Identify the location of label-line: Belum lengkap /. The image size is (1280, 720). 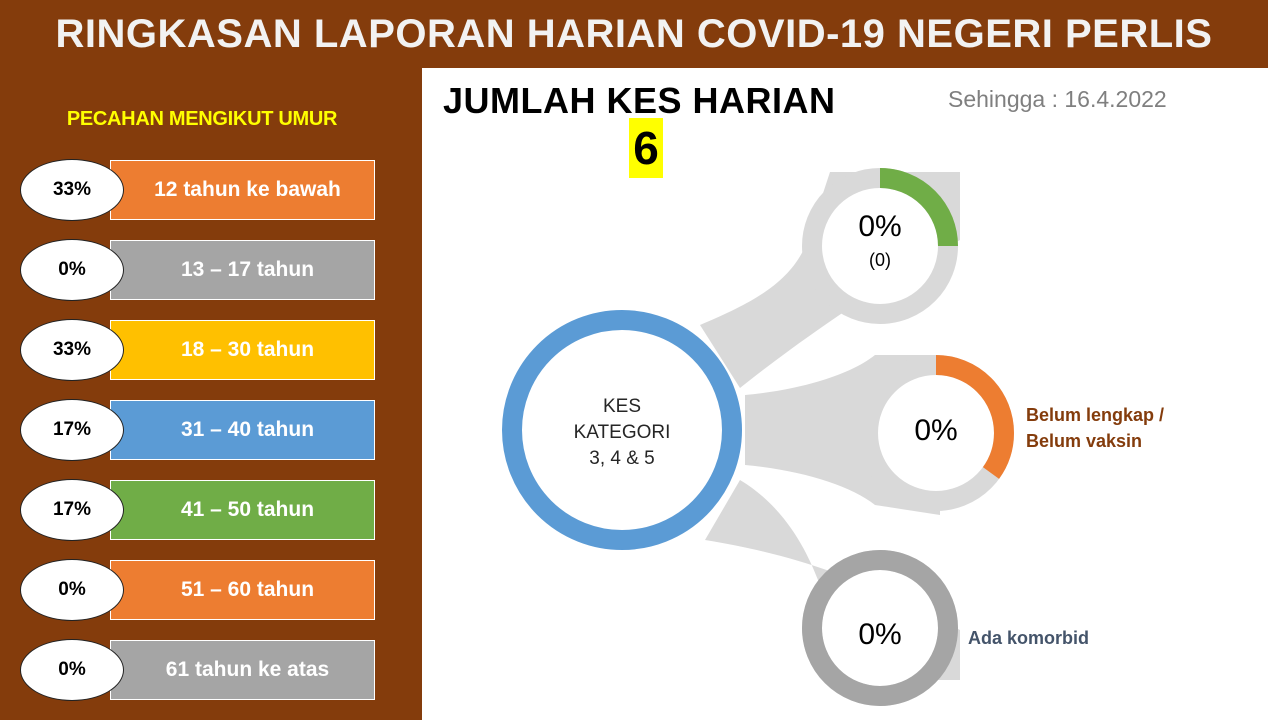
(1095, 415).